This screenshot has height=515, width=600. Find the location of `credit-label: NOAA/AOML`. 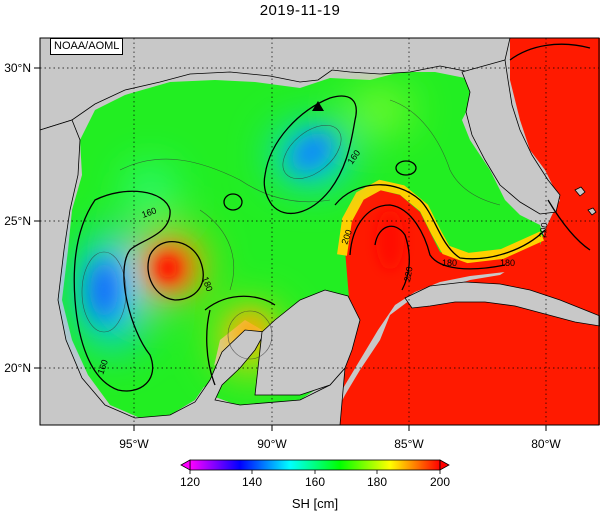

credit-label: NOAA/AOML is located at coordinates (87, 46).